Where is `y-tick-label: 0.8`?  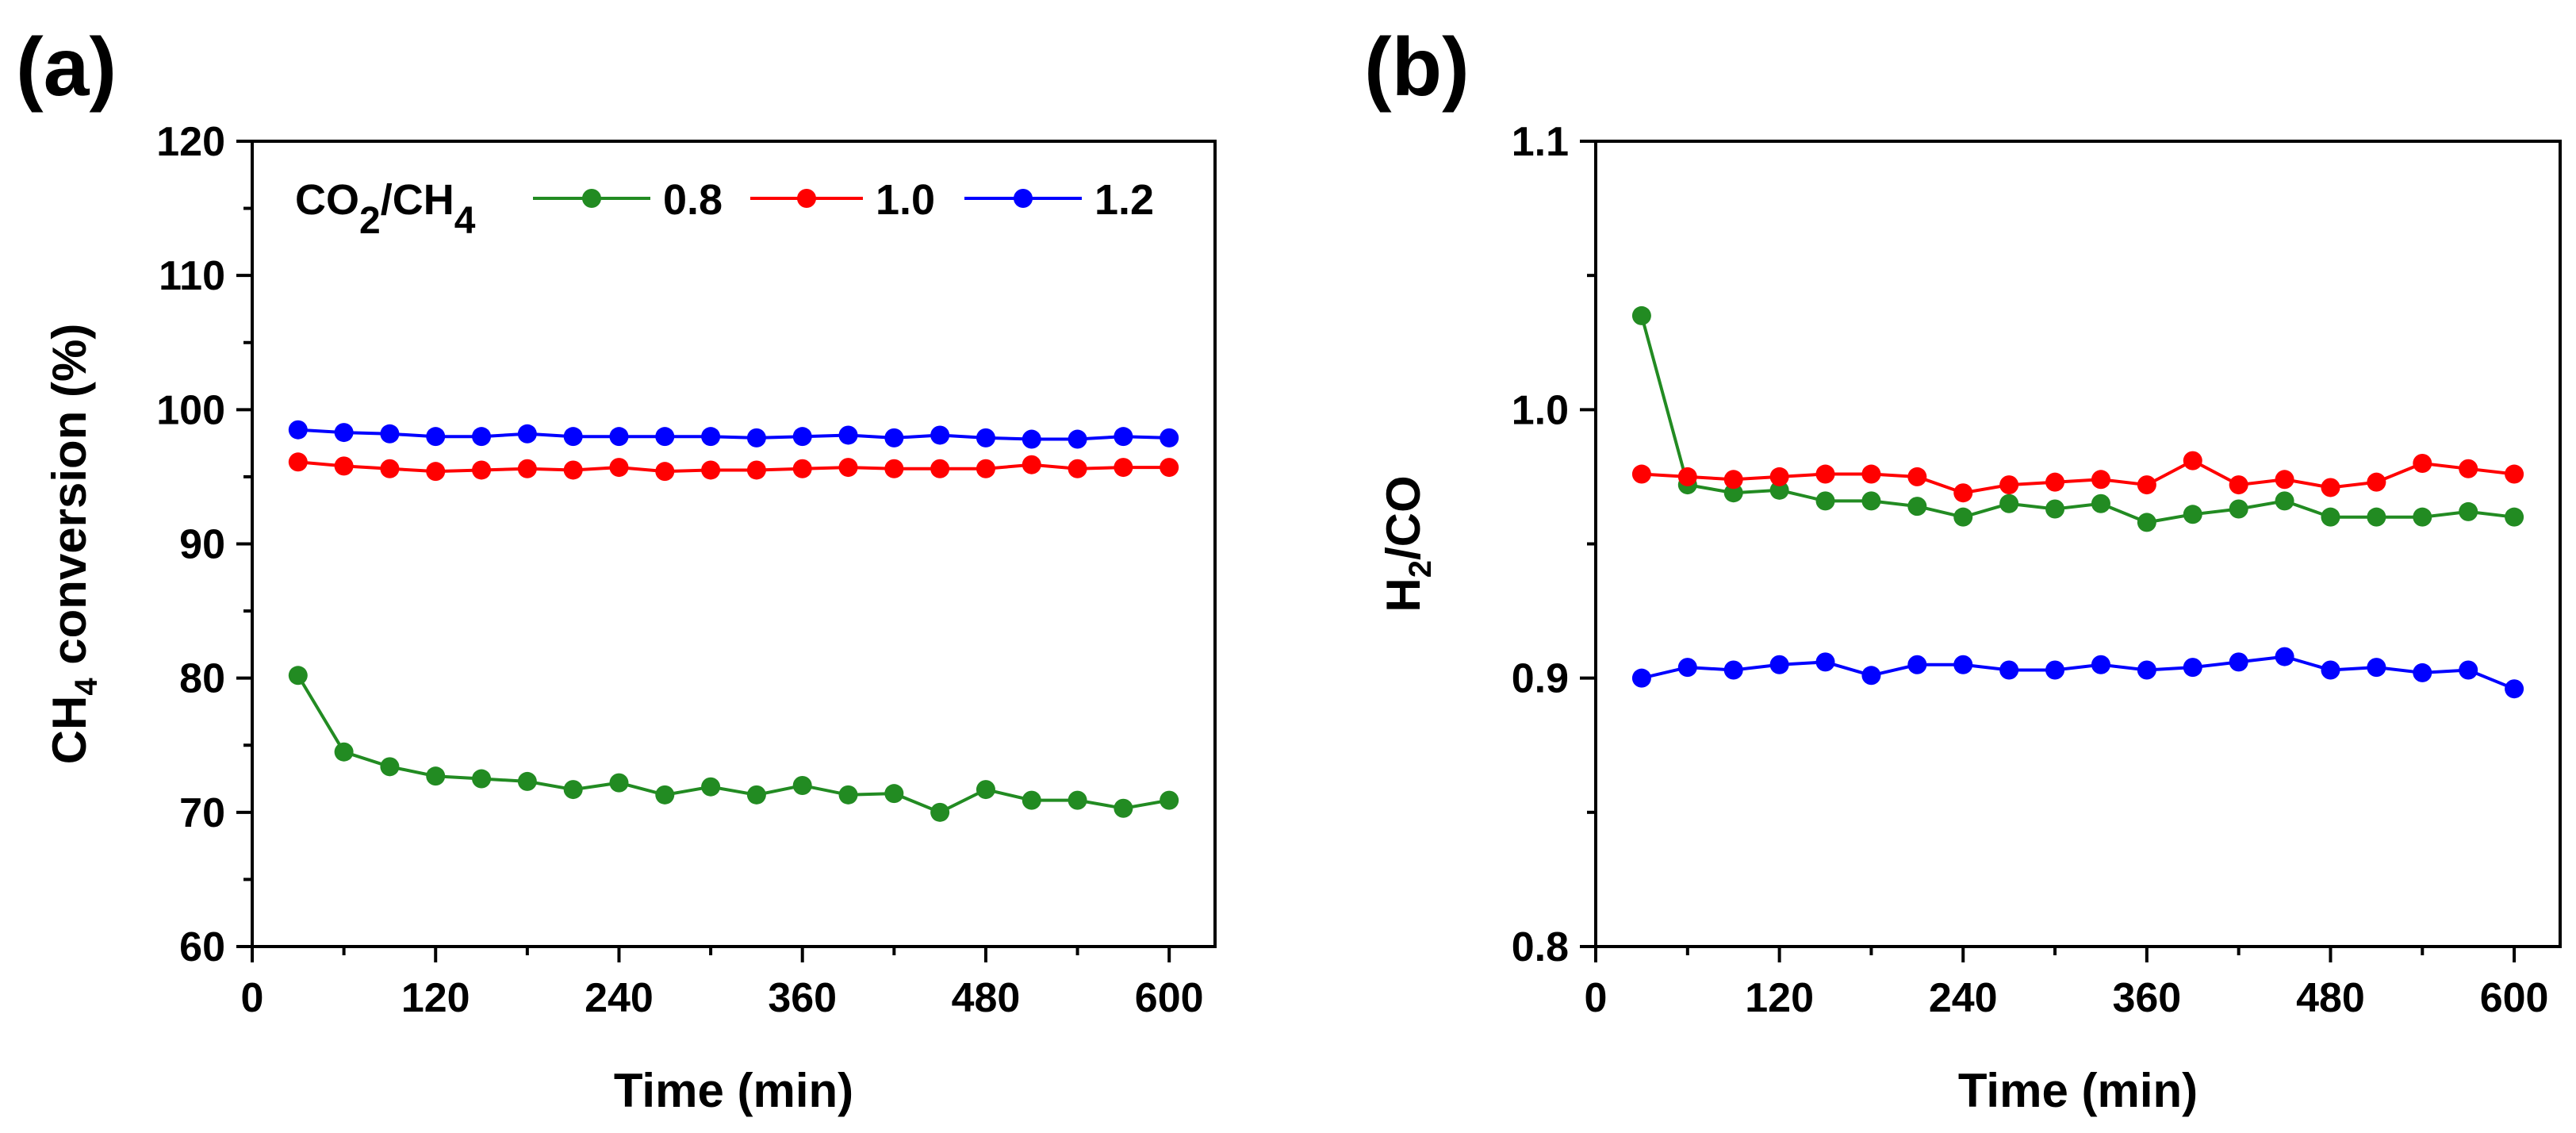 y-tick-label: 0.8 is located at coordinates (1541, 947).